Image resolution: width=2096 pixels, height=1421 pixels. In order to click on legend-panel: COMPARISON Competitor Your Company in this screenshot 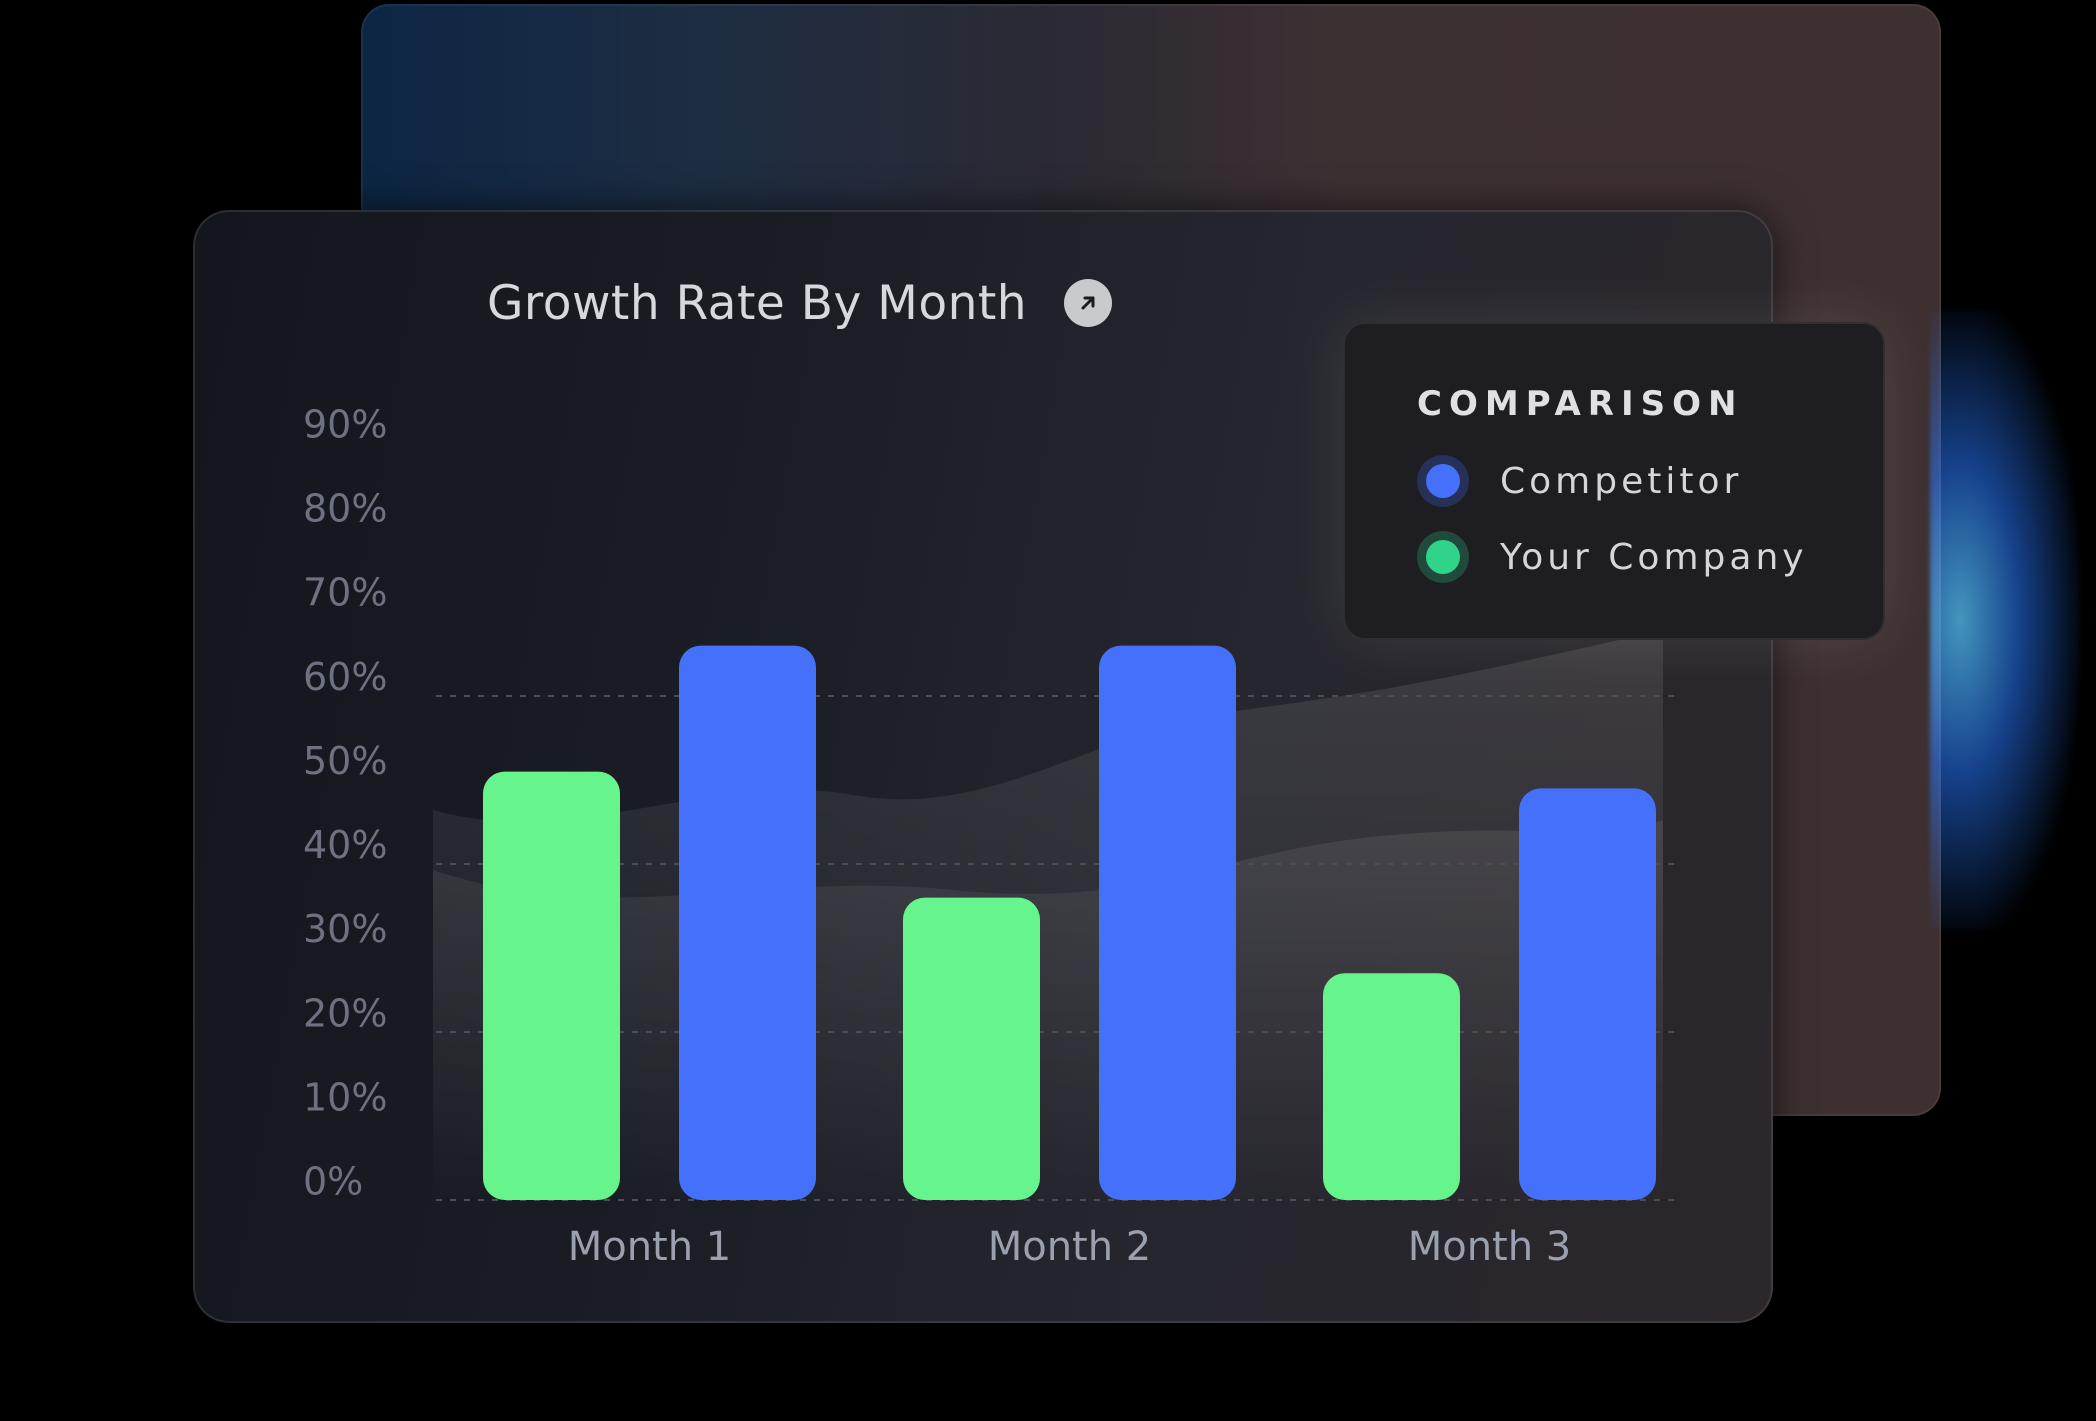, I will do `click(1614, 481)`.